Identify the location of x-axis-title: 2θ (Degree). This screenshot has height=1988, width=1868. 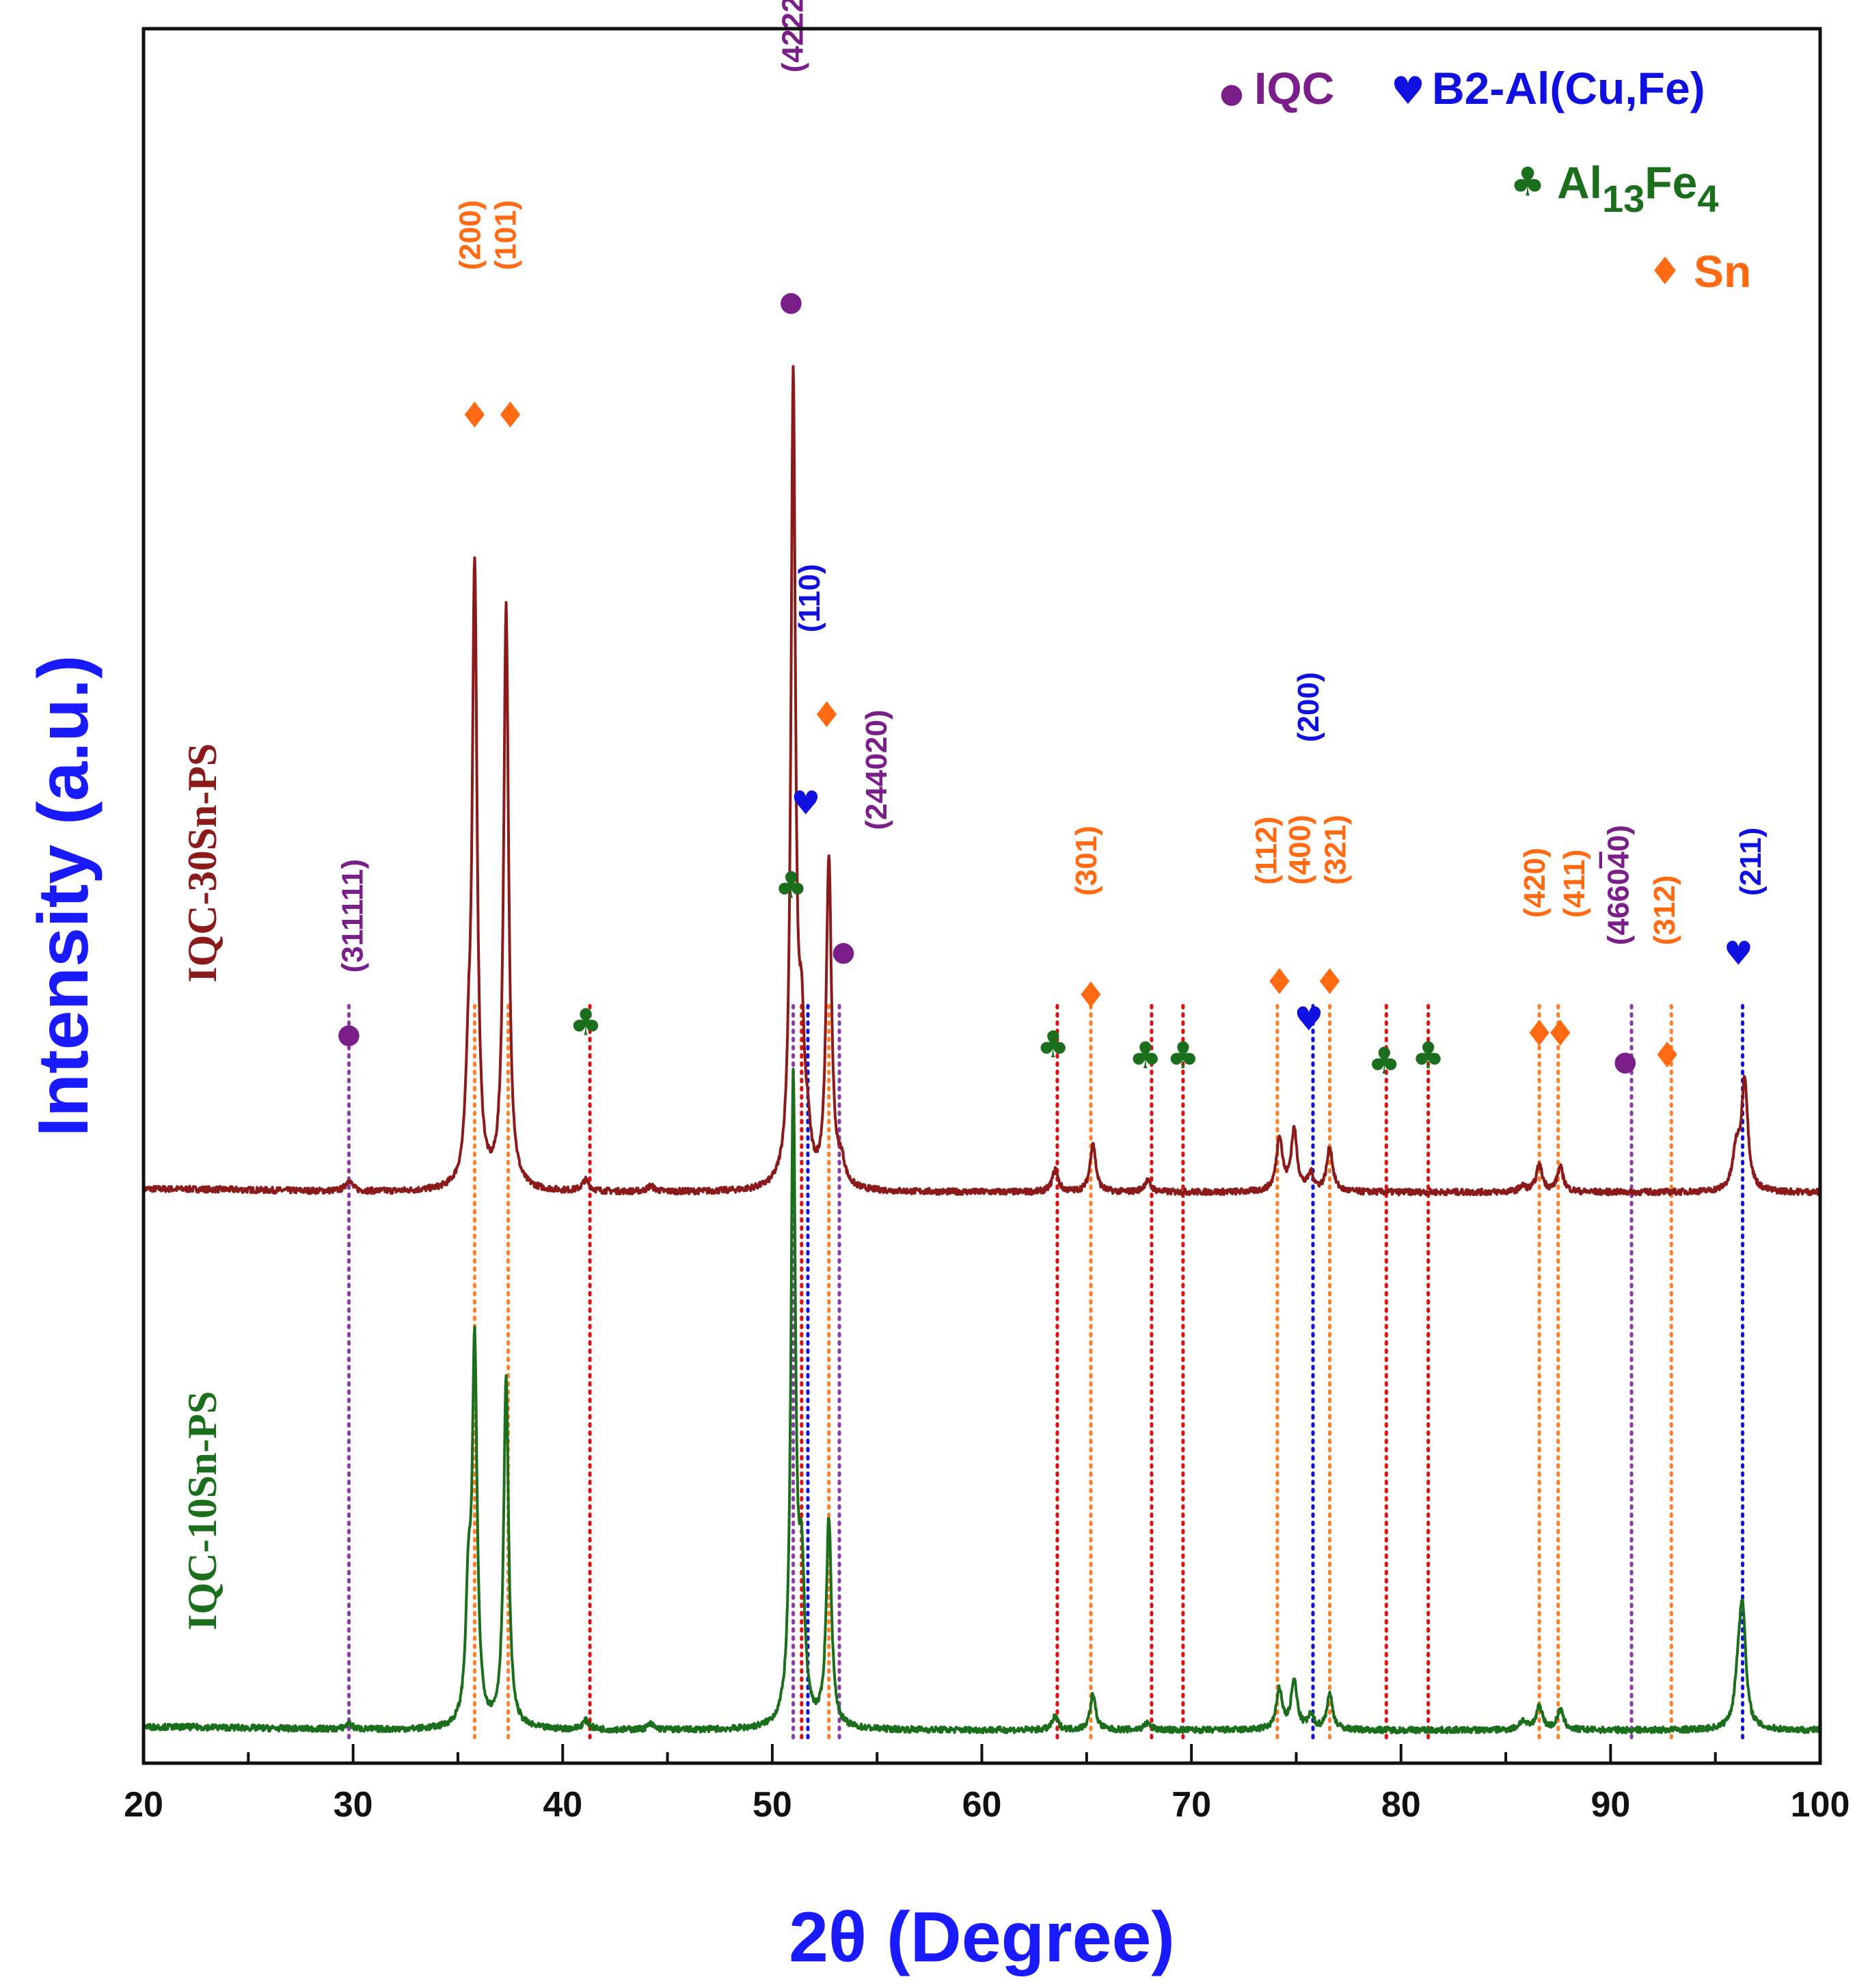
(982, 1938).